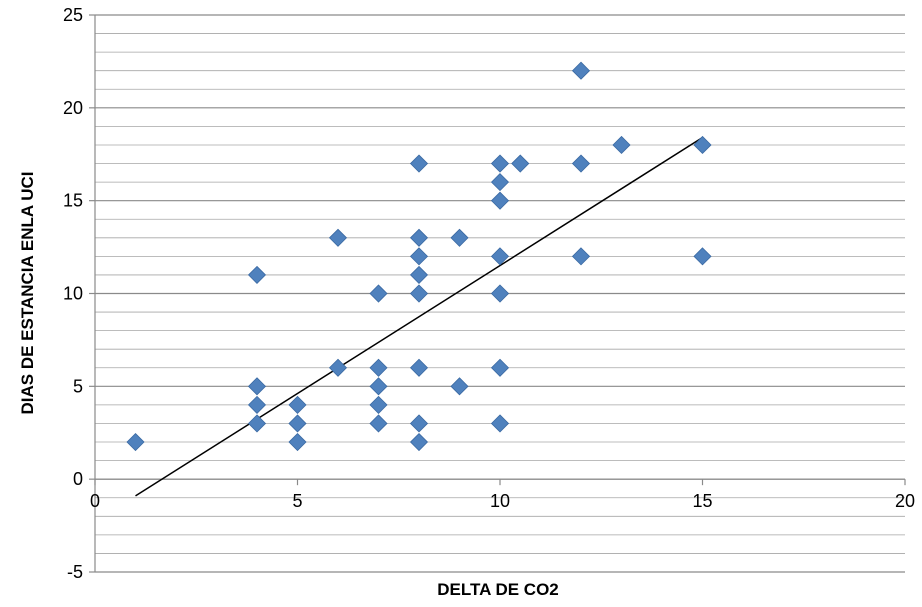 The height and width of the screenshot is (607, 922). I want to click on y-tick-label: 10, so click(73, 294).